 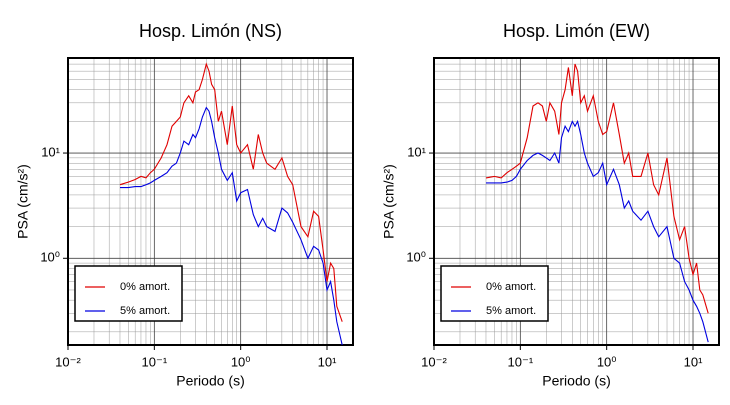 I want to click on chart-title: Hosp. Limón (EW), so click(x=576, y=31).